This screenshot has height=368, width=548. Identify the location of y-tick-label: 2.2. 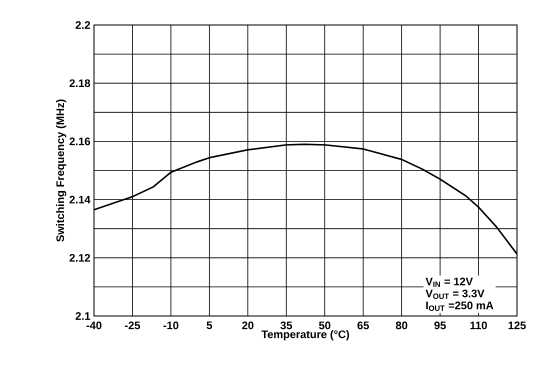
(83, 25).